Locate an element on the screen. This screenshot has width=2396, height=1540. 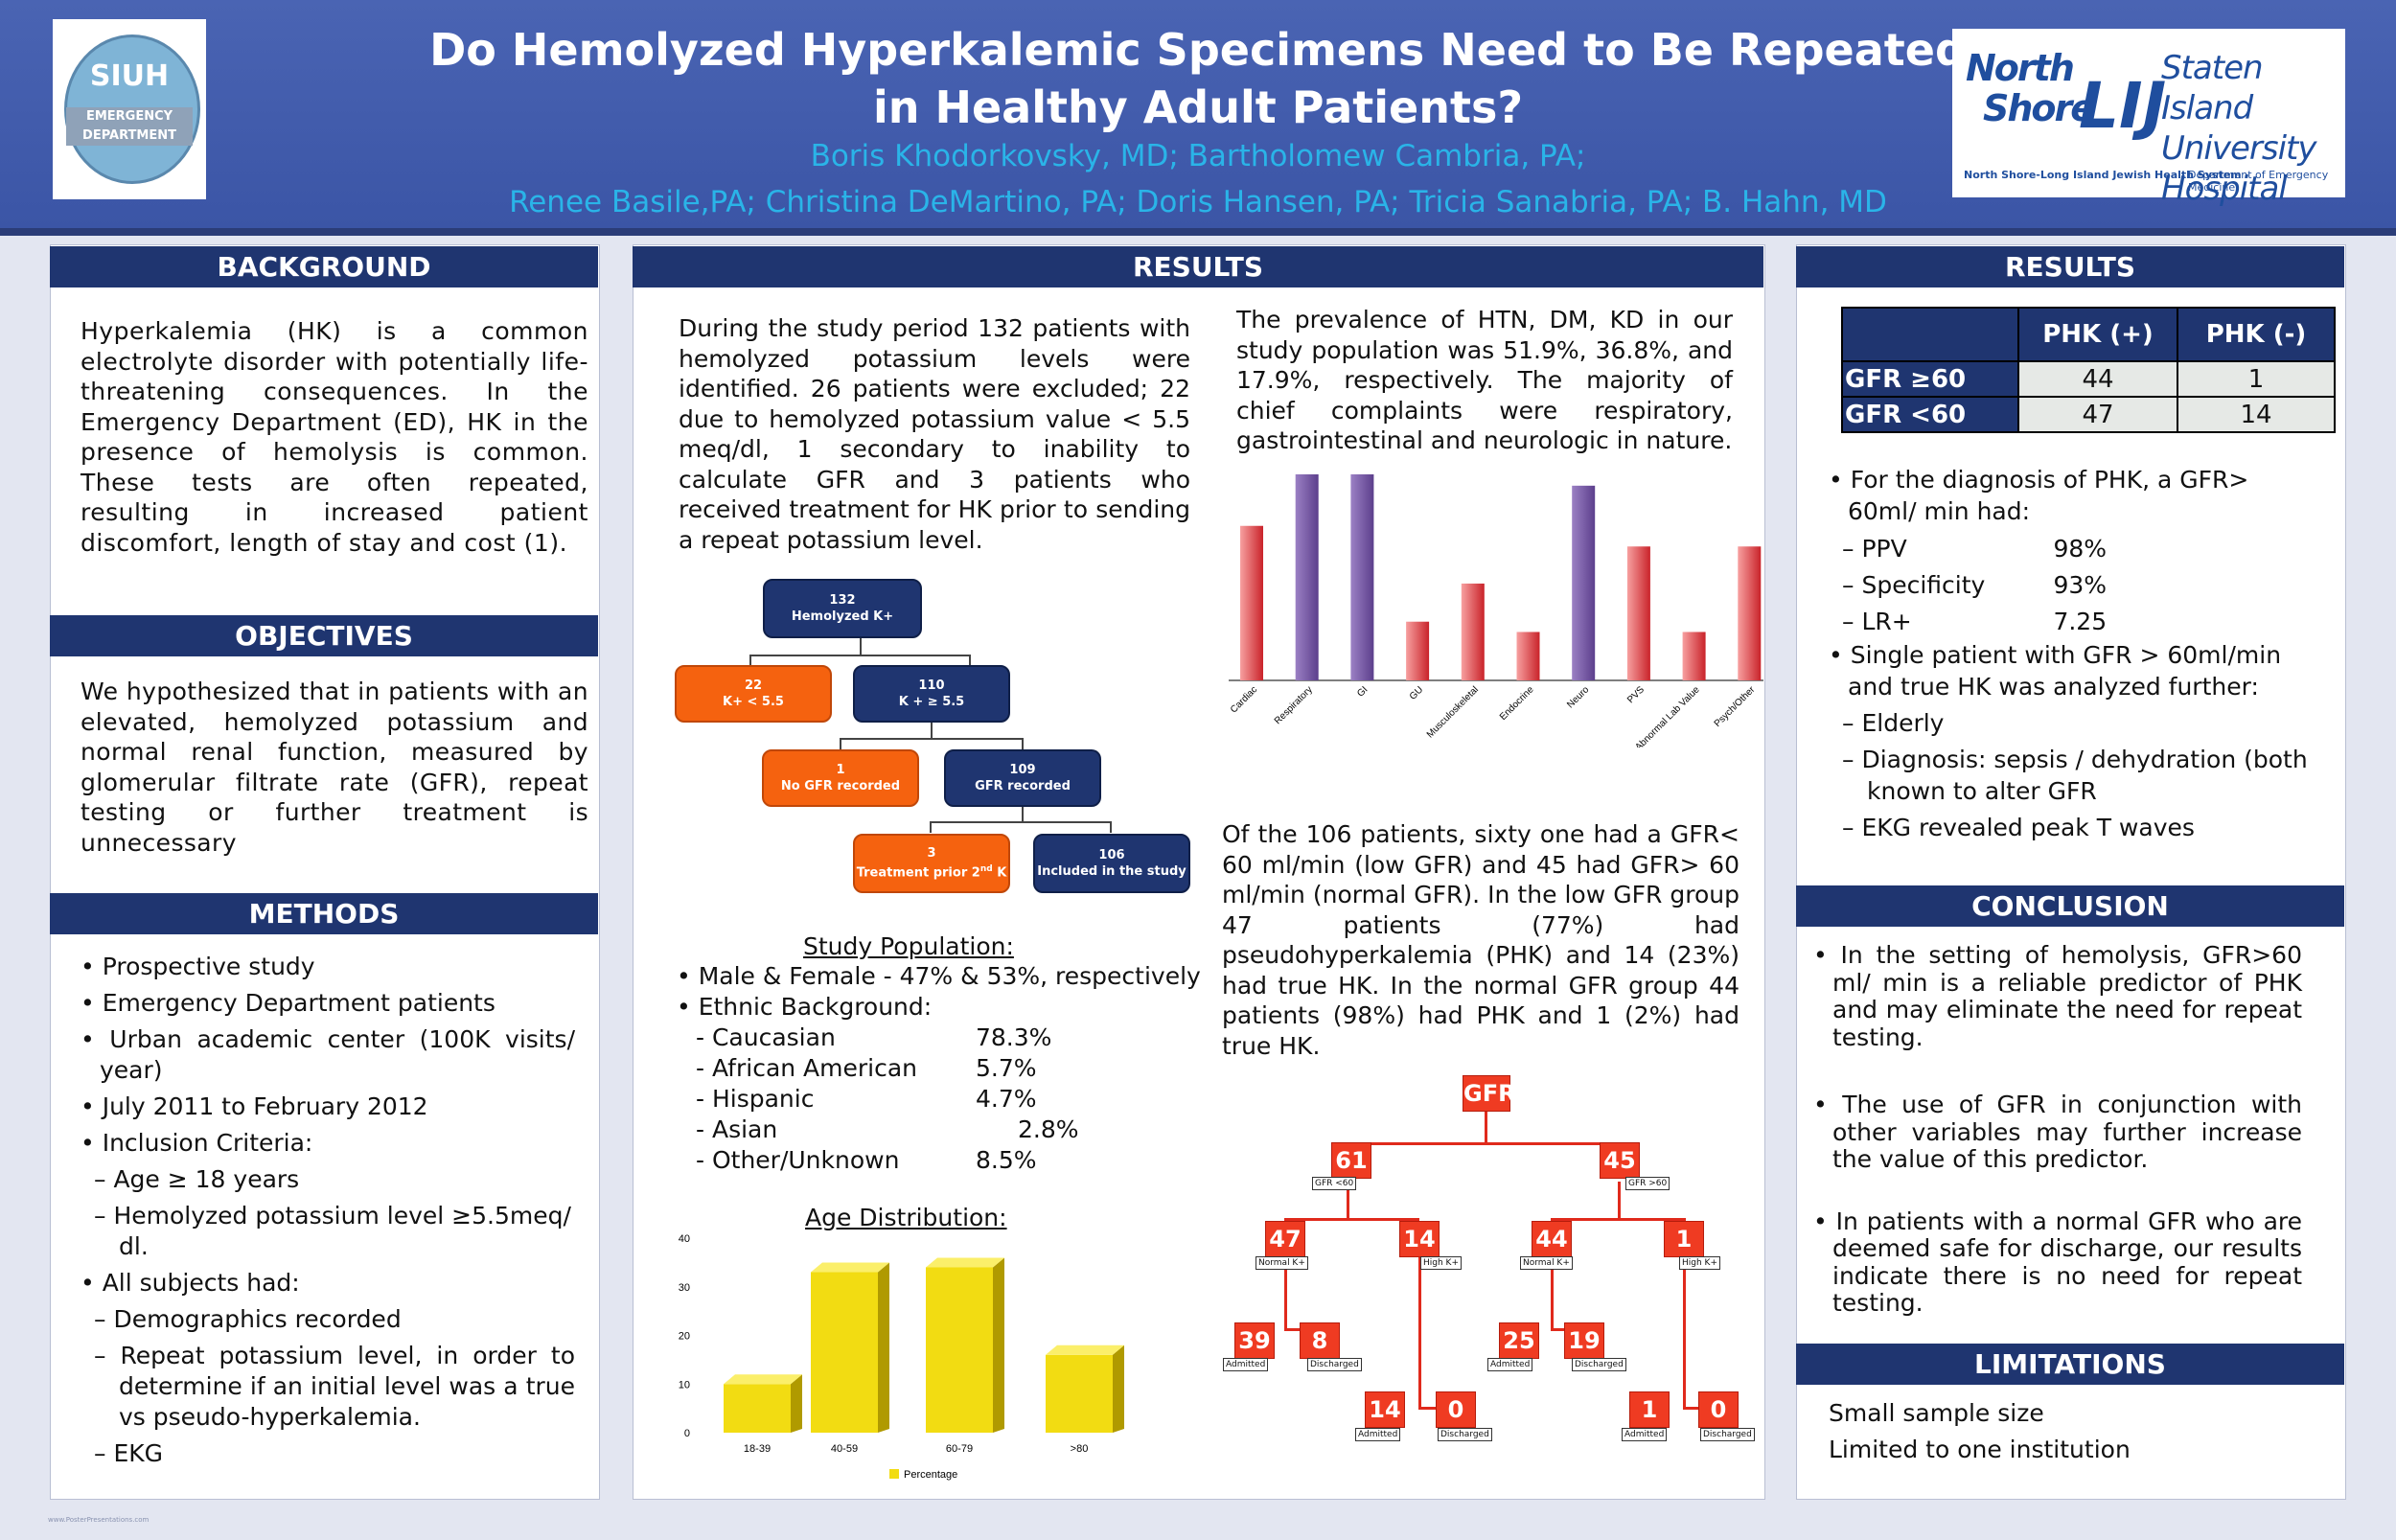
legend-swatch is located at coordinates (894, 1474).